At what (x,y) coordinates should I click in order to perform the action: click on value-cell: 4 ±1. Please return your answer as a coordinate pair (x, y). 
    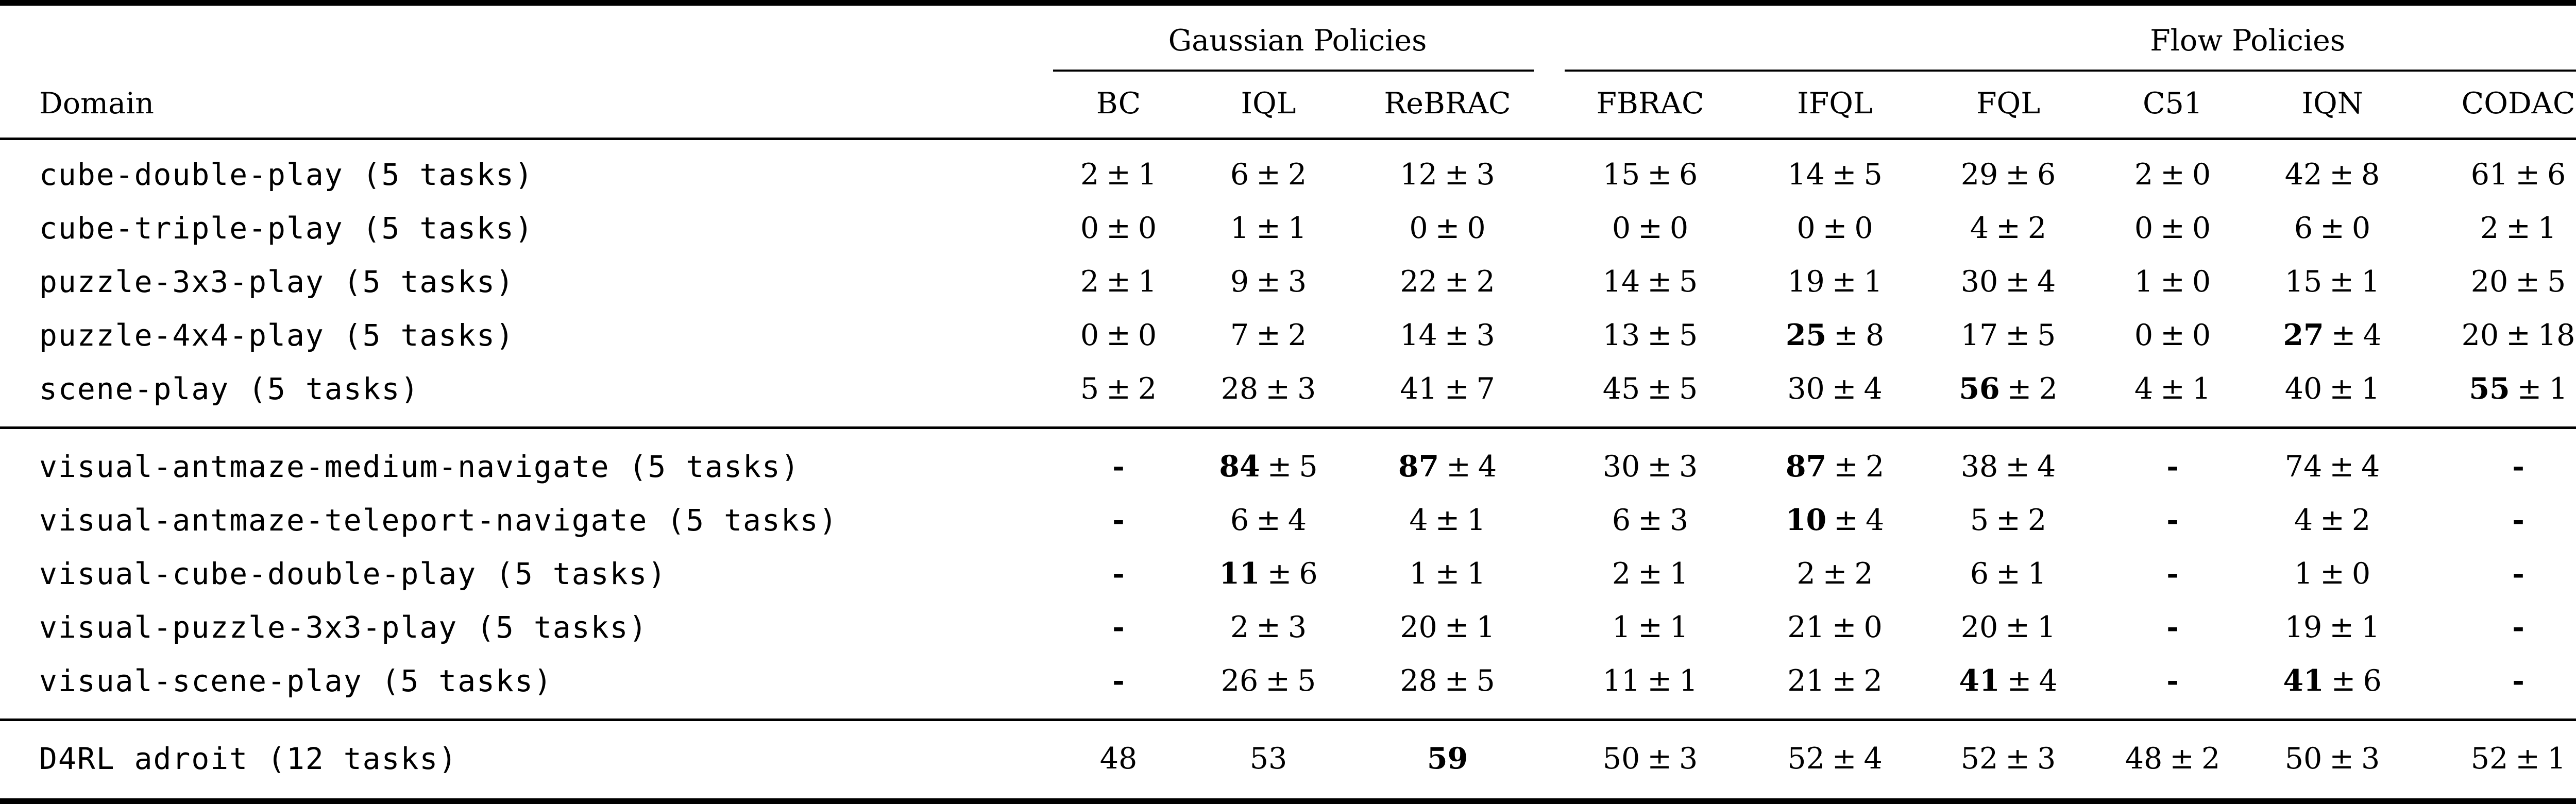
    Looking at the image, I should click on (2172, 395).